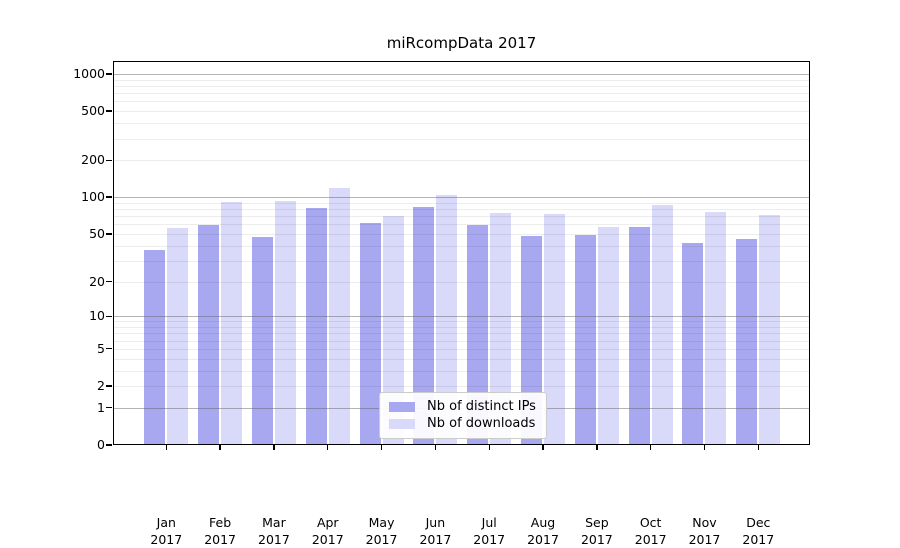  I want to click on x-tick-month: Jan, so click(166, 522).